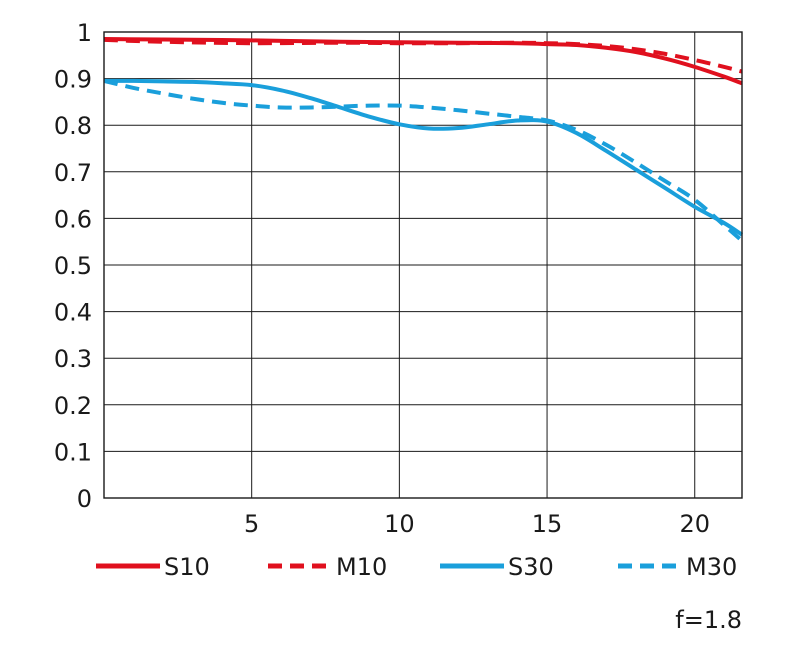 The height and width of the screenshot is (650, 800). Describe the element at coordinates (73, 452) in the screenshot. I see `y-tick-label: 0.1` at that location.